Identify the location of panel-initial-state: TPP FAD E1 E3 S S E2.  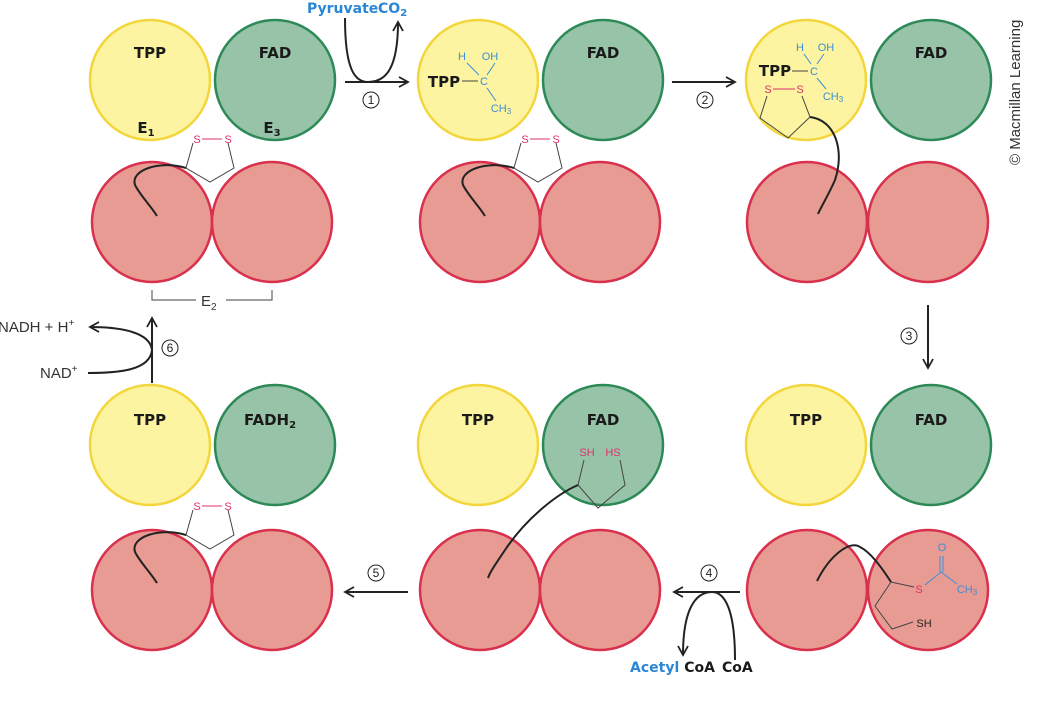
(212, 165).